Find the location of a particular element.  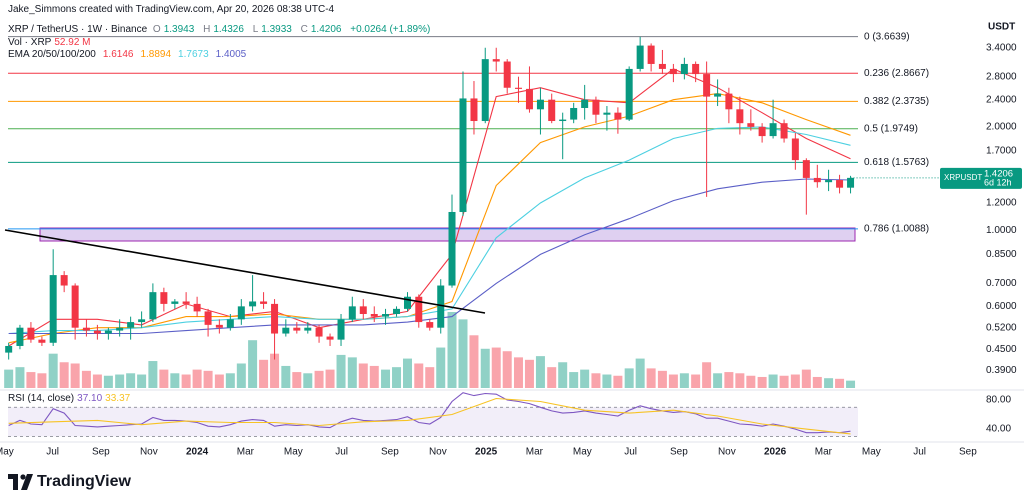

price-tag-countdown: 6d 12h is located at coordinates (998, 183).